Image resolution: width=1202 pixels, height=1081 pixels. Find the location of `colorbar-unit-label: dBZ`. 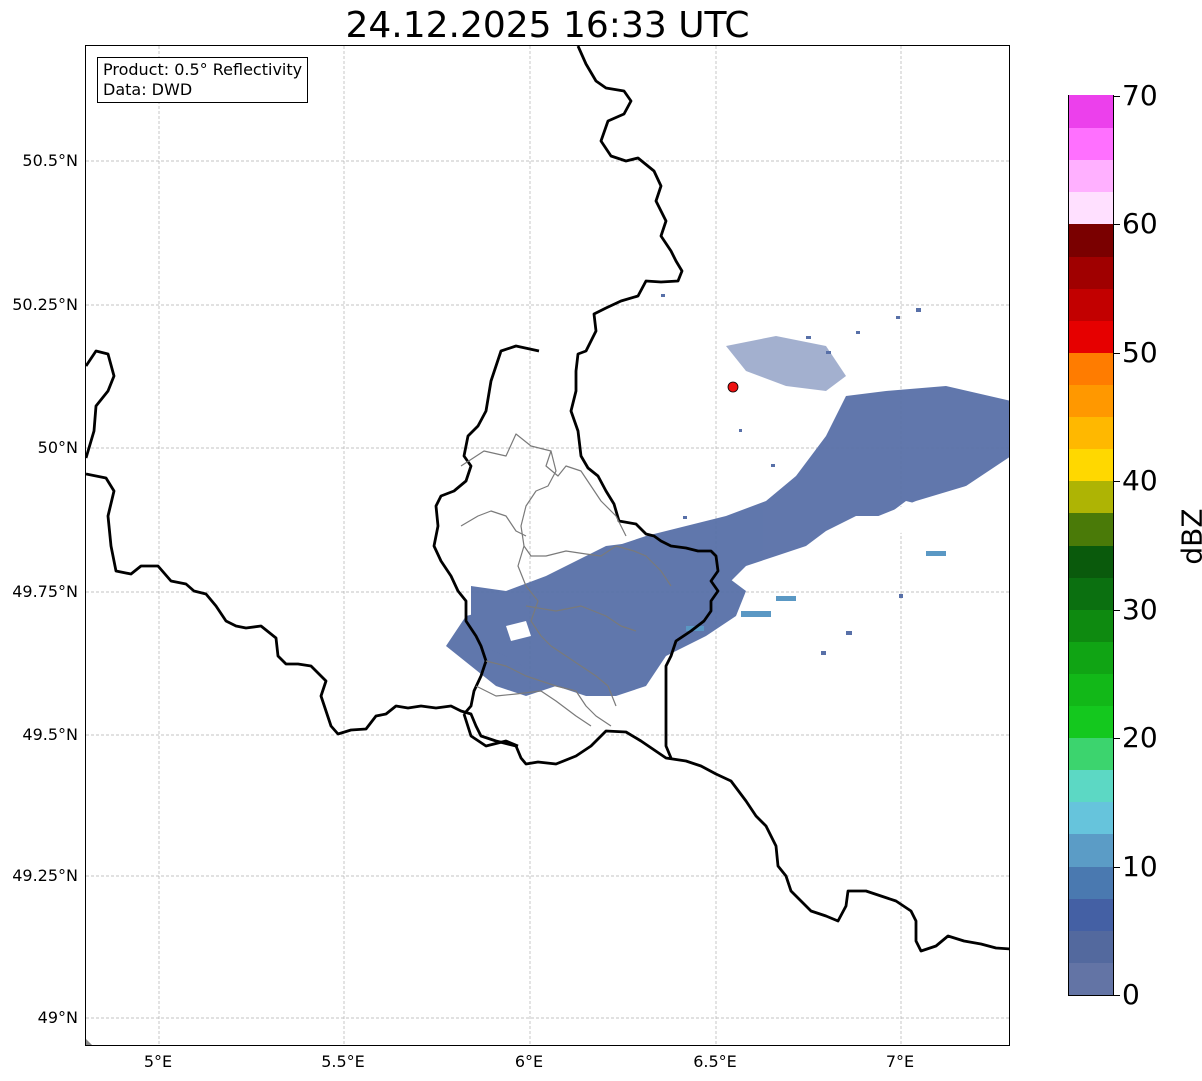

colorbar-unit-label: dBZ is located at coordinates (1188, 536).